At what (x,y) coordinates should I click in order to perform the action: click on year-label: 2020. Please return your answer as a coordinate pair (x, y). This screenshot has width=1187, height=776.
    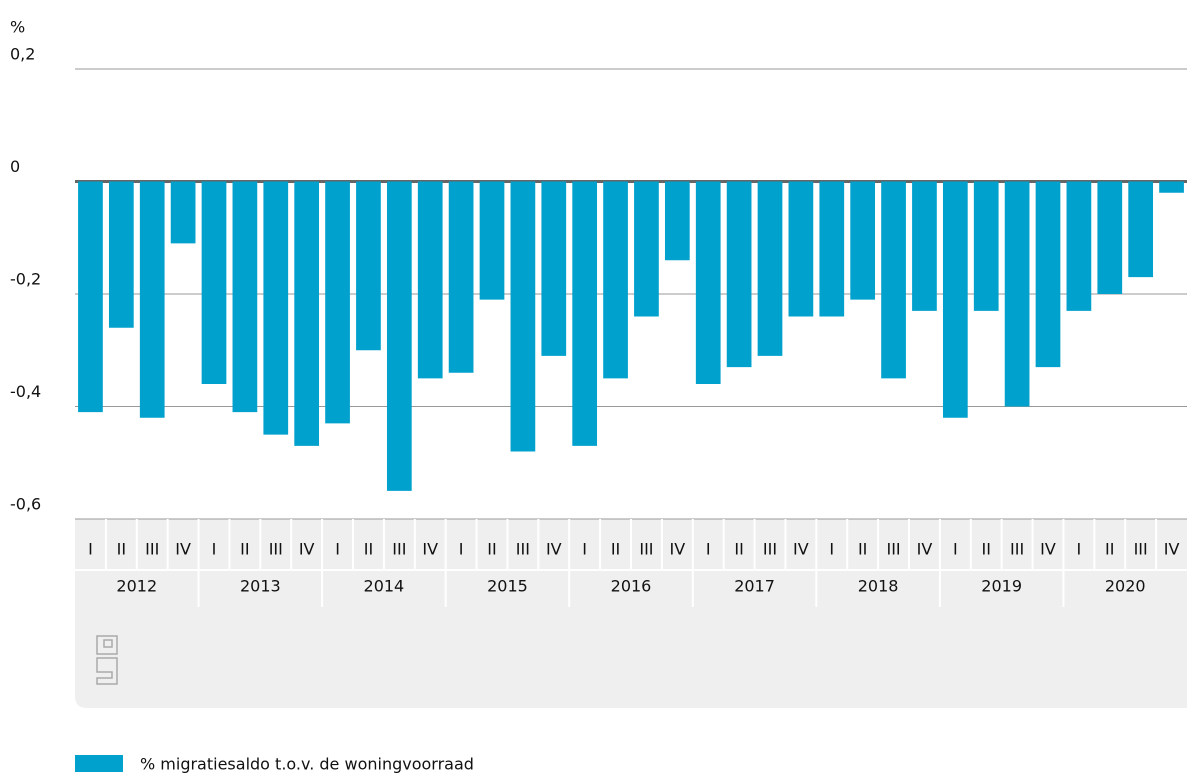
    Looking at the image, I should click on (1125, 586).